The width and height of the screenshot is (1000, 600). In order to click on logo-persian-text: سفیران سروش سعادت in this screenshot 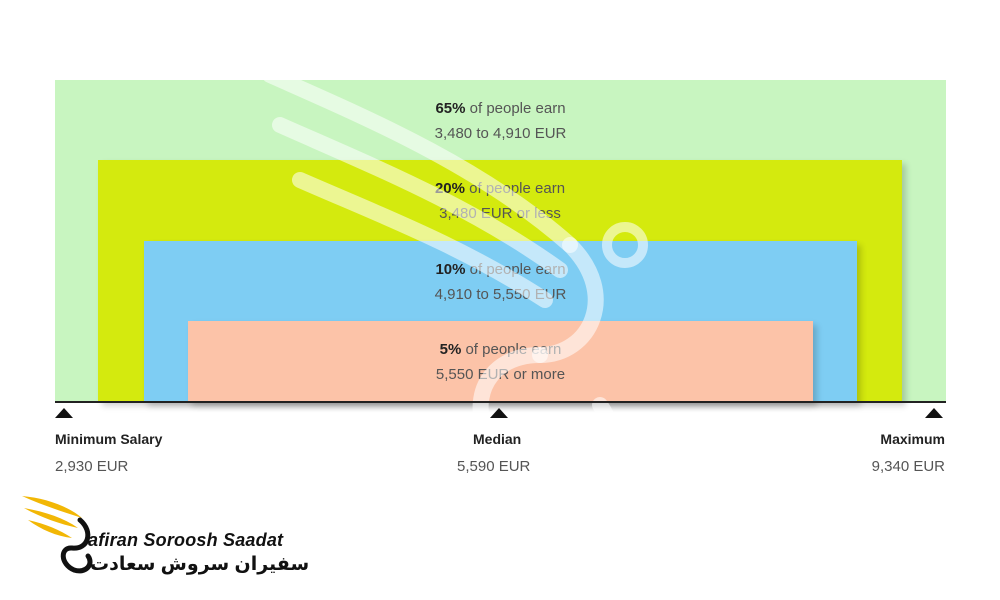, I will do `click(200, 564)`.